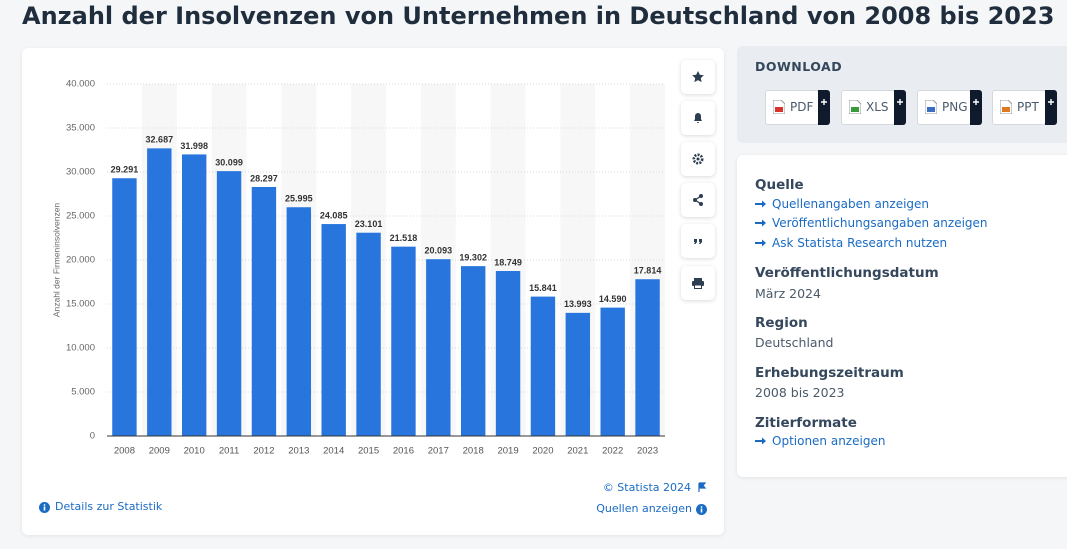  I want to click on value-label: 18.749, so click(508, 262).